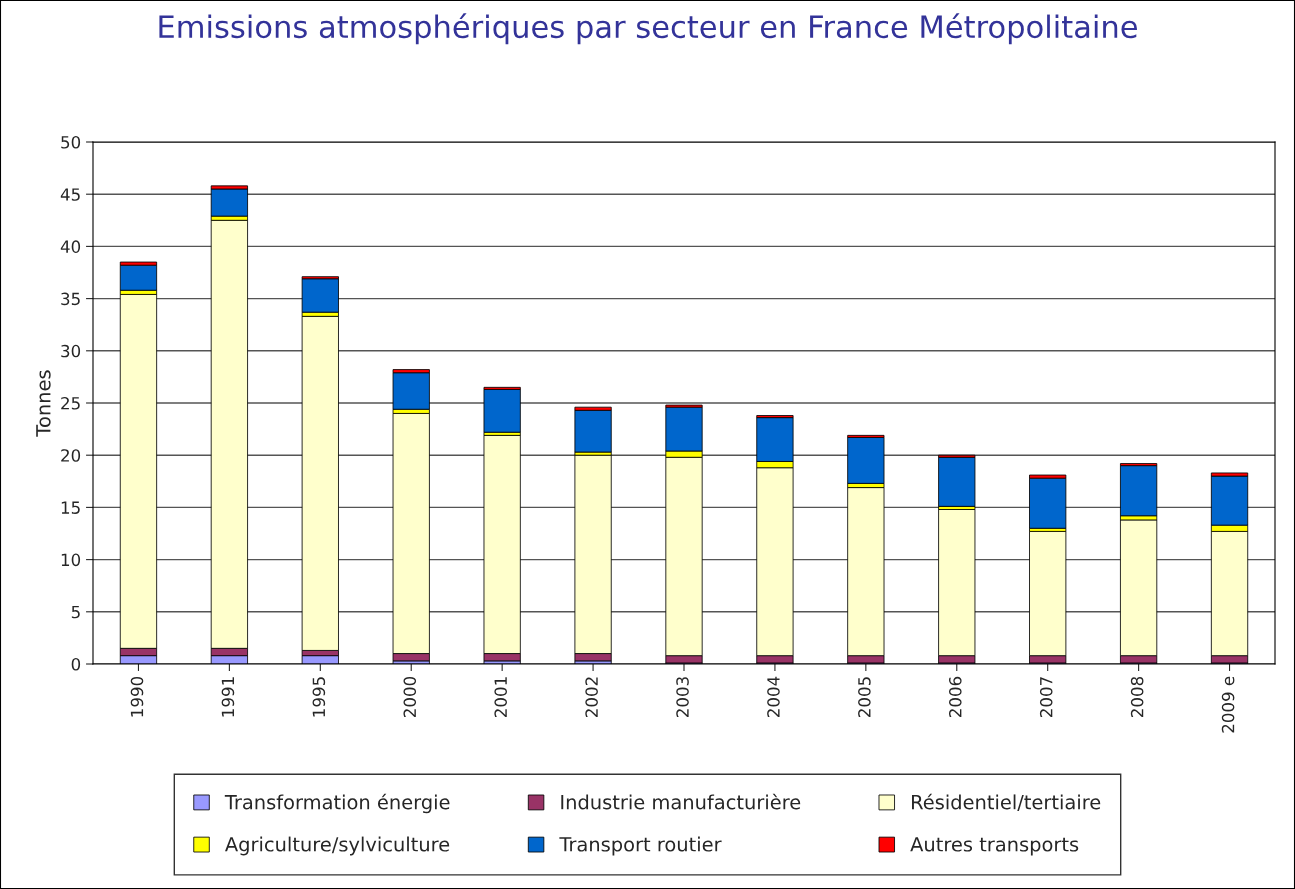  I want to click on x-tick-label: 1995, so click(319, 697).